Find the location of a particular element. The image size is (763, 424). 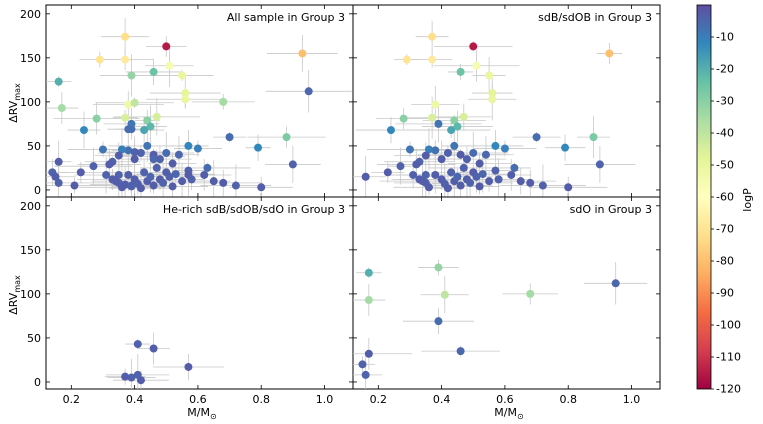

colorbar-tick-label: -100 is located at coordinates (728, 325).